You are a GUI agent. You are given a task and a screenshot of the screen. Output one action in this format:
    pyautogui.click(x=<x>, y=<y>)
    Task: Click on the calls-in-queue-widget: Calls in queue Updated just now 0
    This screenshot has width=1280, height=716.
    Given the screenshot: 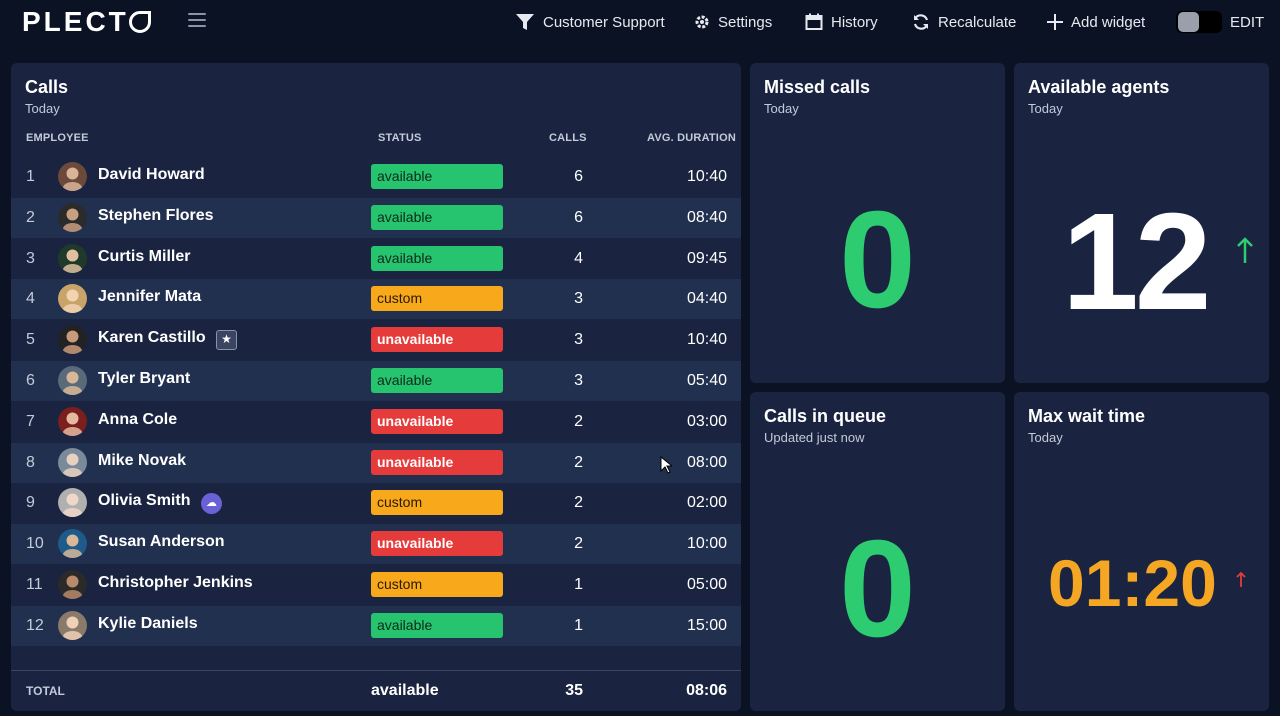 What is the action you would take?
    pyautogui.click(x=877, y=551)
    